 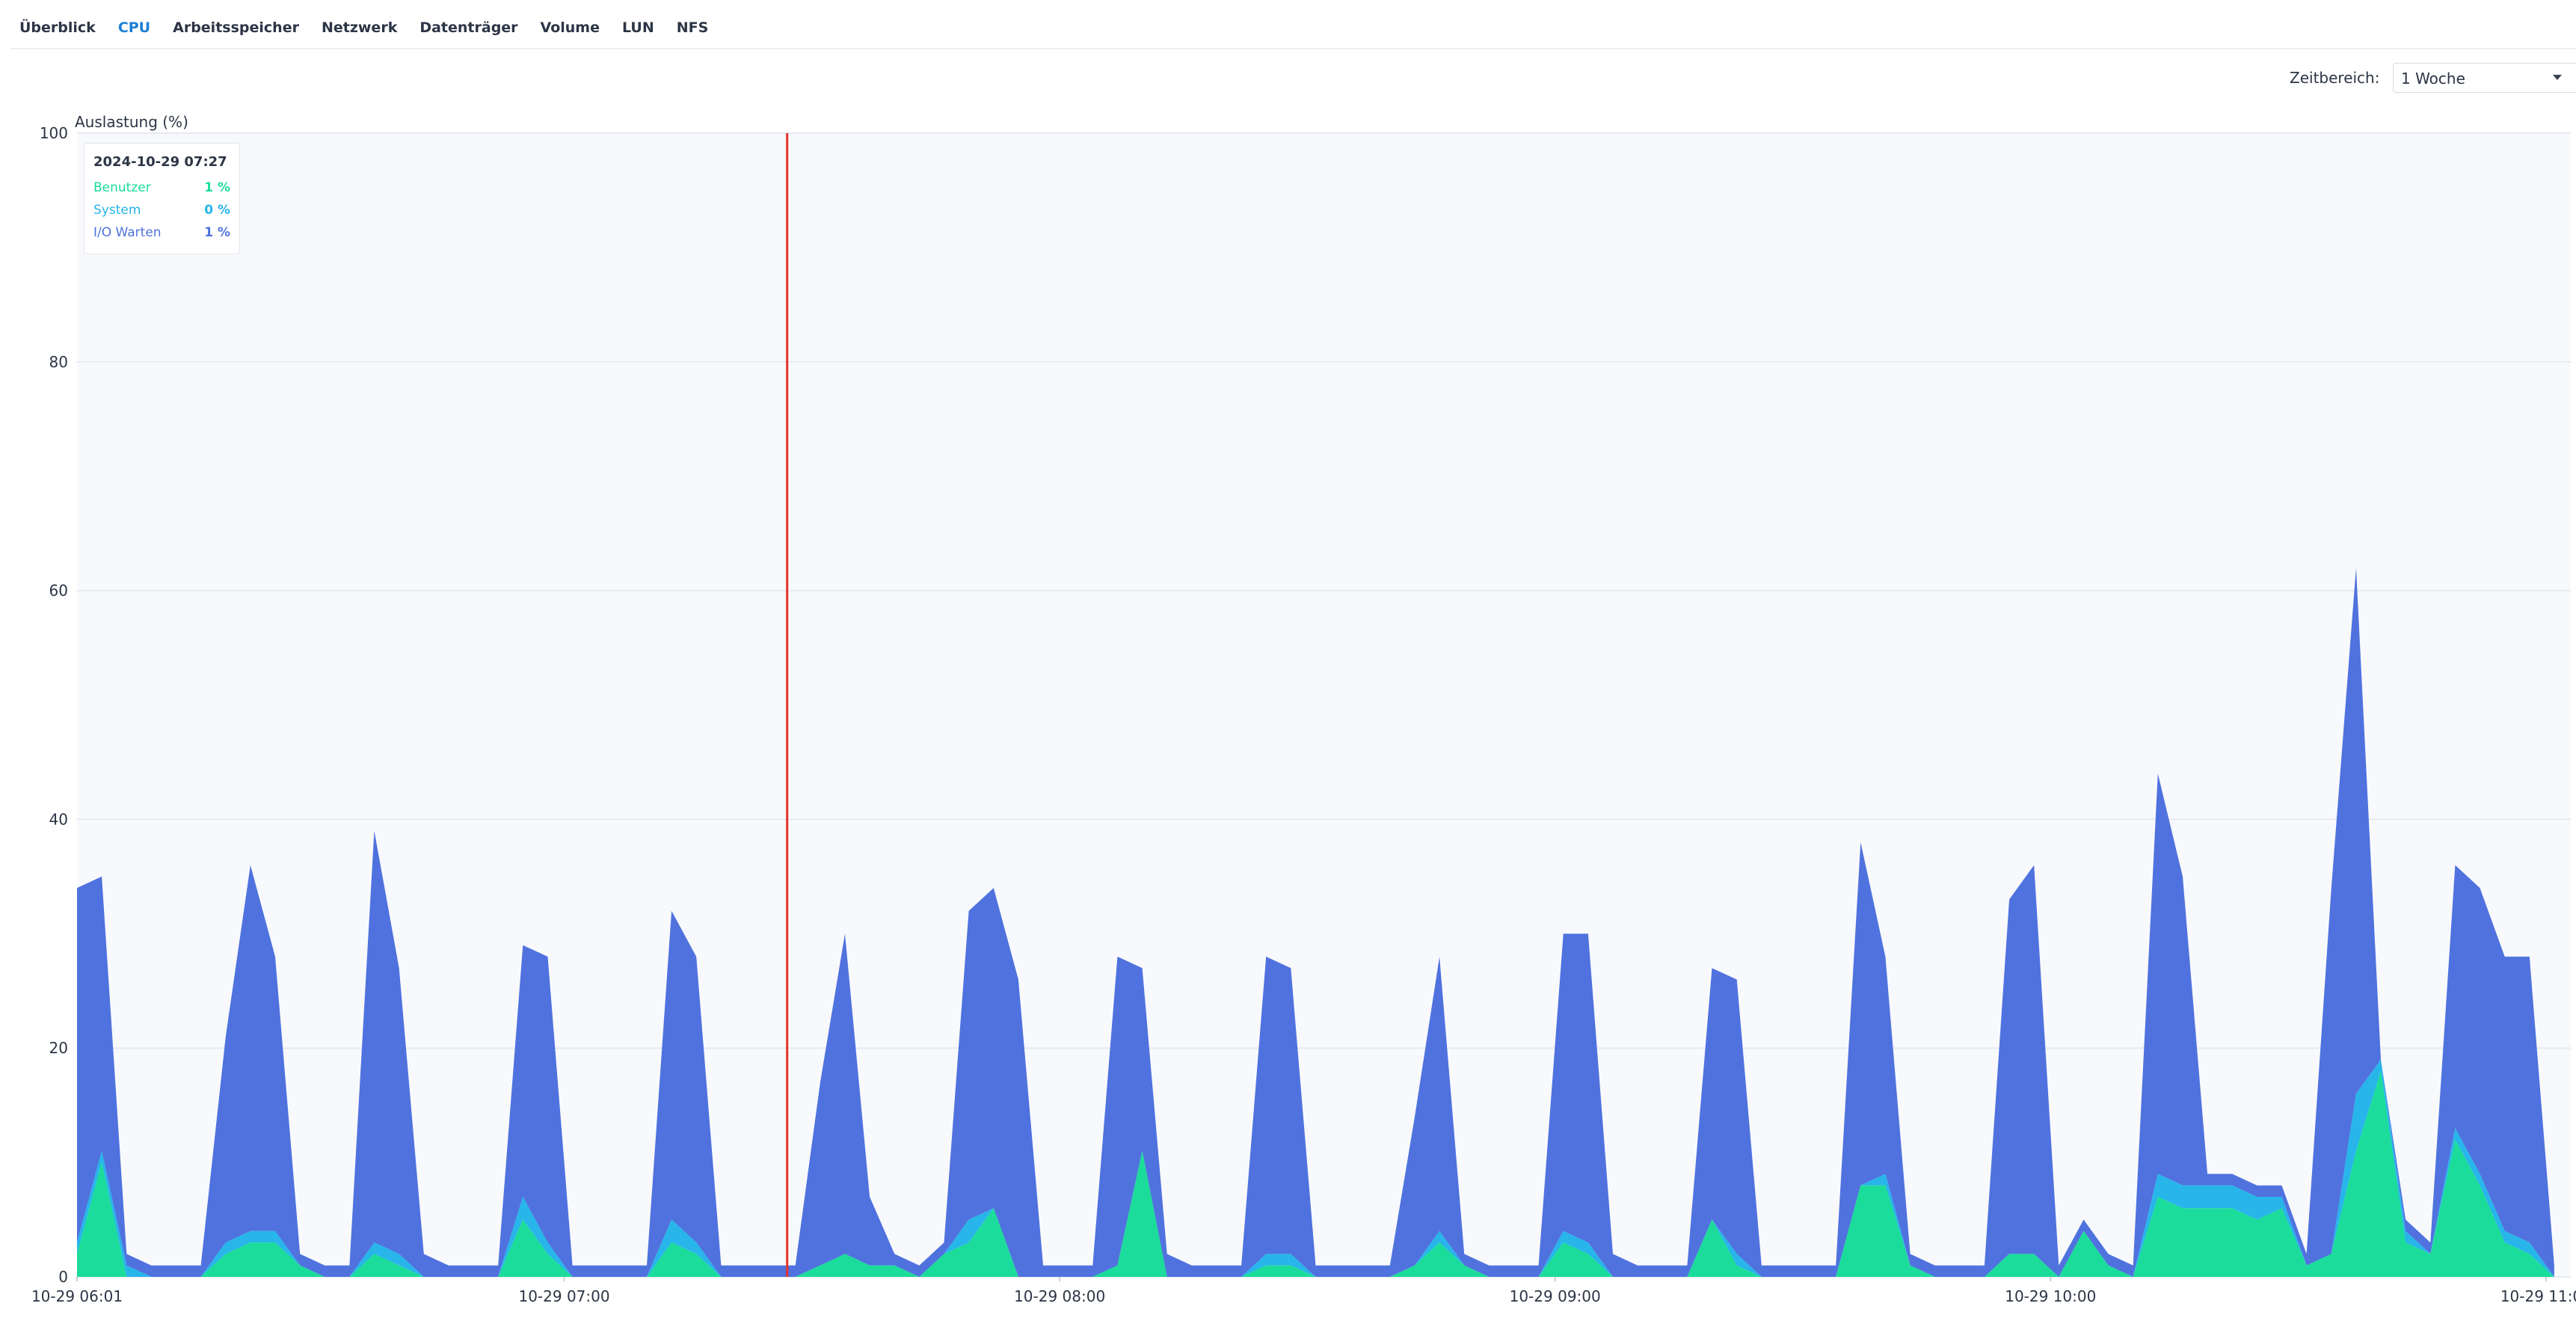 What do you see at coordinates (117, 210) in the screenshot?
I see `tooltip-label: System` at bounding box center [117, 210].